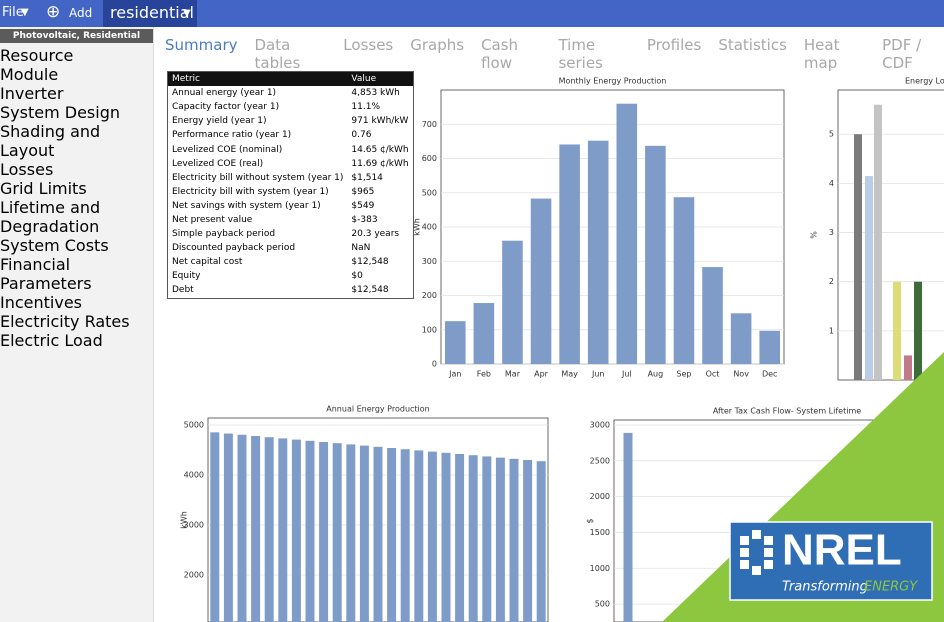 This screenshot has width=944, height=622. Describe the element at coordinates (380, 121) in the screenshot. I see `table-cell: 971 kWh/kW` at that location.